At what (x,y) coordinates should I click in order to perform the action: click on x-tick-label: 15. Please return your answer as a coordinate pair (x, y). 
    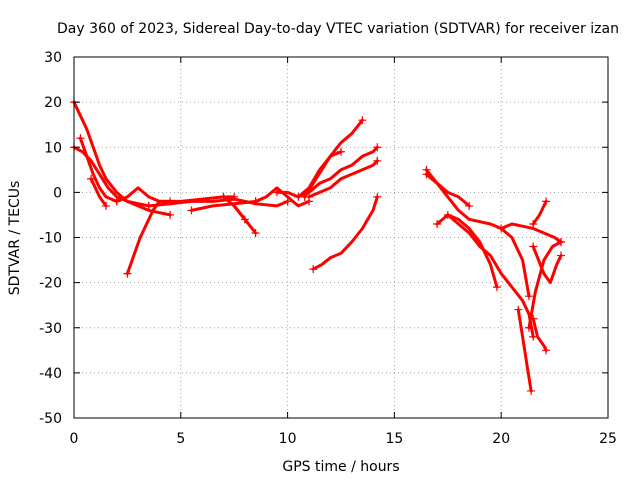
    Looking at the image, I should click on (394, 439).